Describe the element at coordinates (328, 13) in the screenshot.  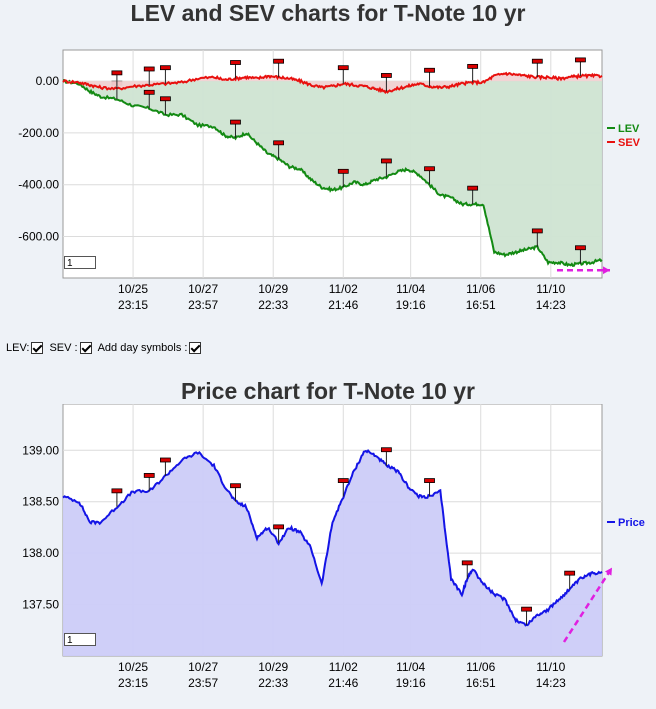
I see `lev-sev-chart-title: LEV and SEV charts for T-Note 10 yr` at that location.